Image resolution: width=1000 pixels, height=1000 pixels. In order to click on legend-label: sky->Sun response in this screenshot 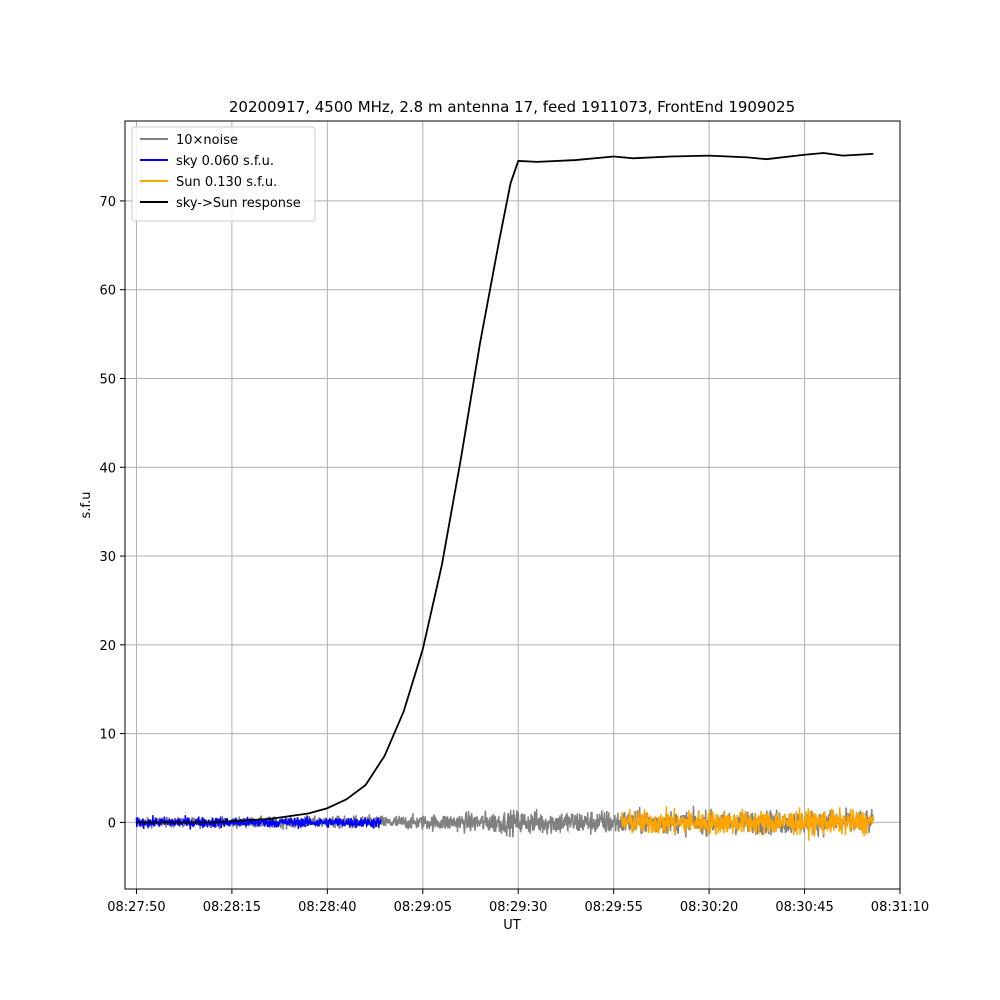, I will do `click(238, 203)`.